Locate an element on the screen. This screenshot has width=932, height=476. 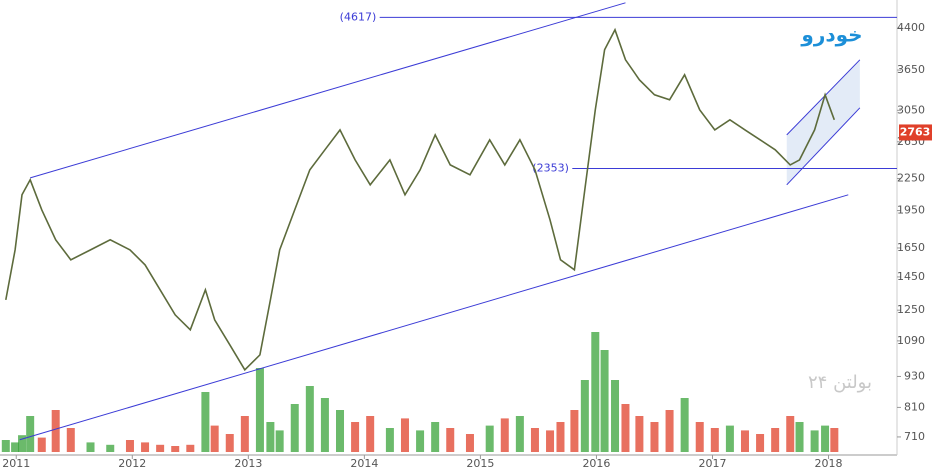
y-tick-label: 810 is located at coordinates (914, 406).